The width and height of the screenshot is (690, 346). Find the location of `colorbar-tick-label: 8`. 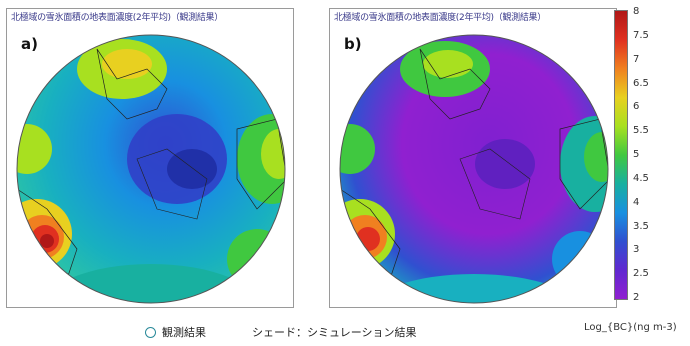

colorbar-tick-label: 8 is located at coordinates (636, 11).